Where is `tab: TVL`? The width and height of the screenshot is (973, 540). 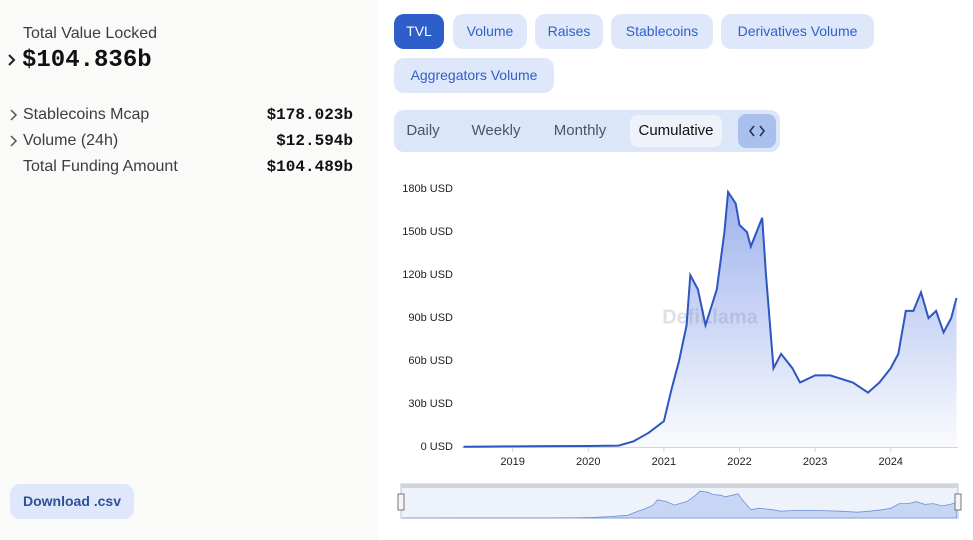
tab: TVL is located at coordinates (419, 31).